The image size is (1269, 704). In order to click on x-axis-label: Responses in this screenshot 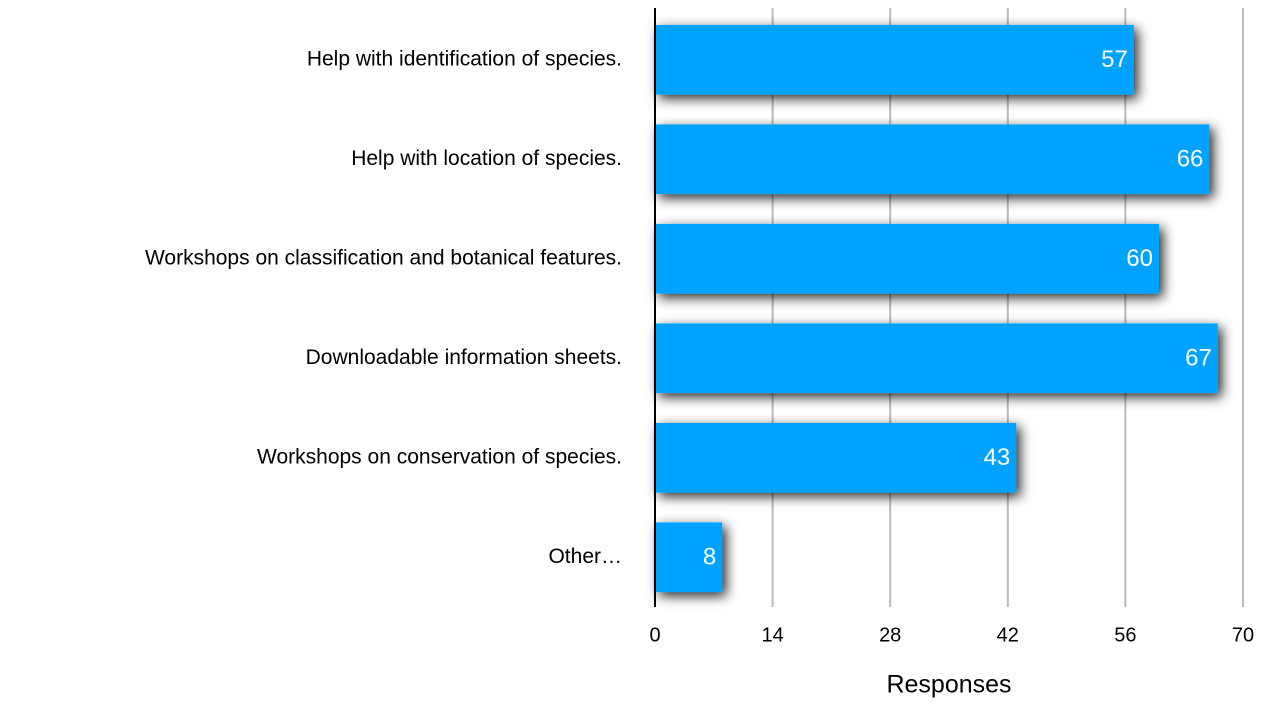, I will do `click(948, 685)`.